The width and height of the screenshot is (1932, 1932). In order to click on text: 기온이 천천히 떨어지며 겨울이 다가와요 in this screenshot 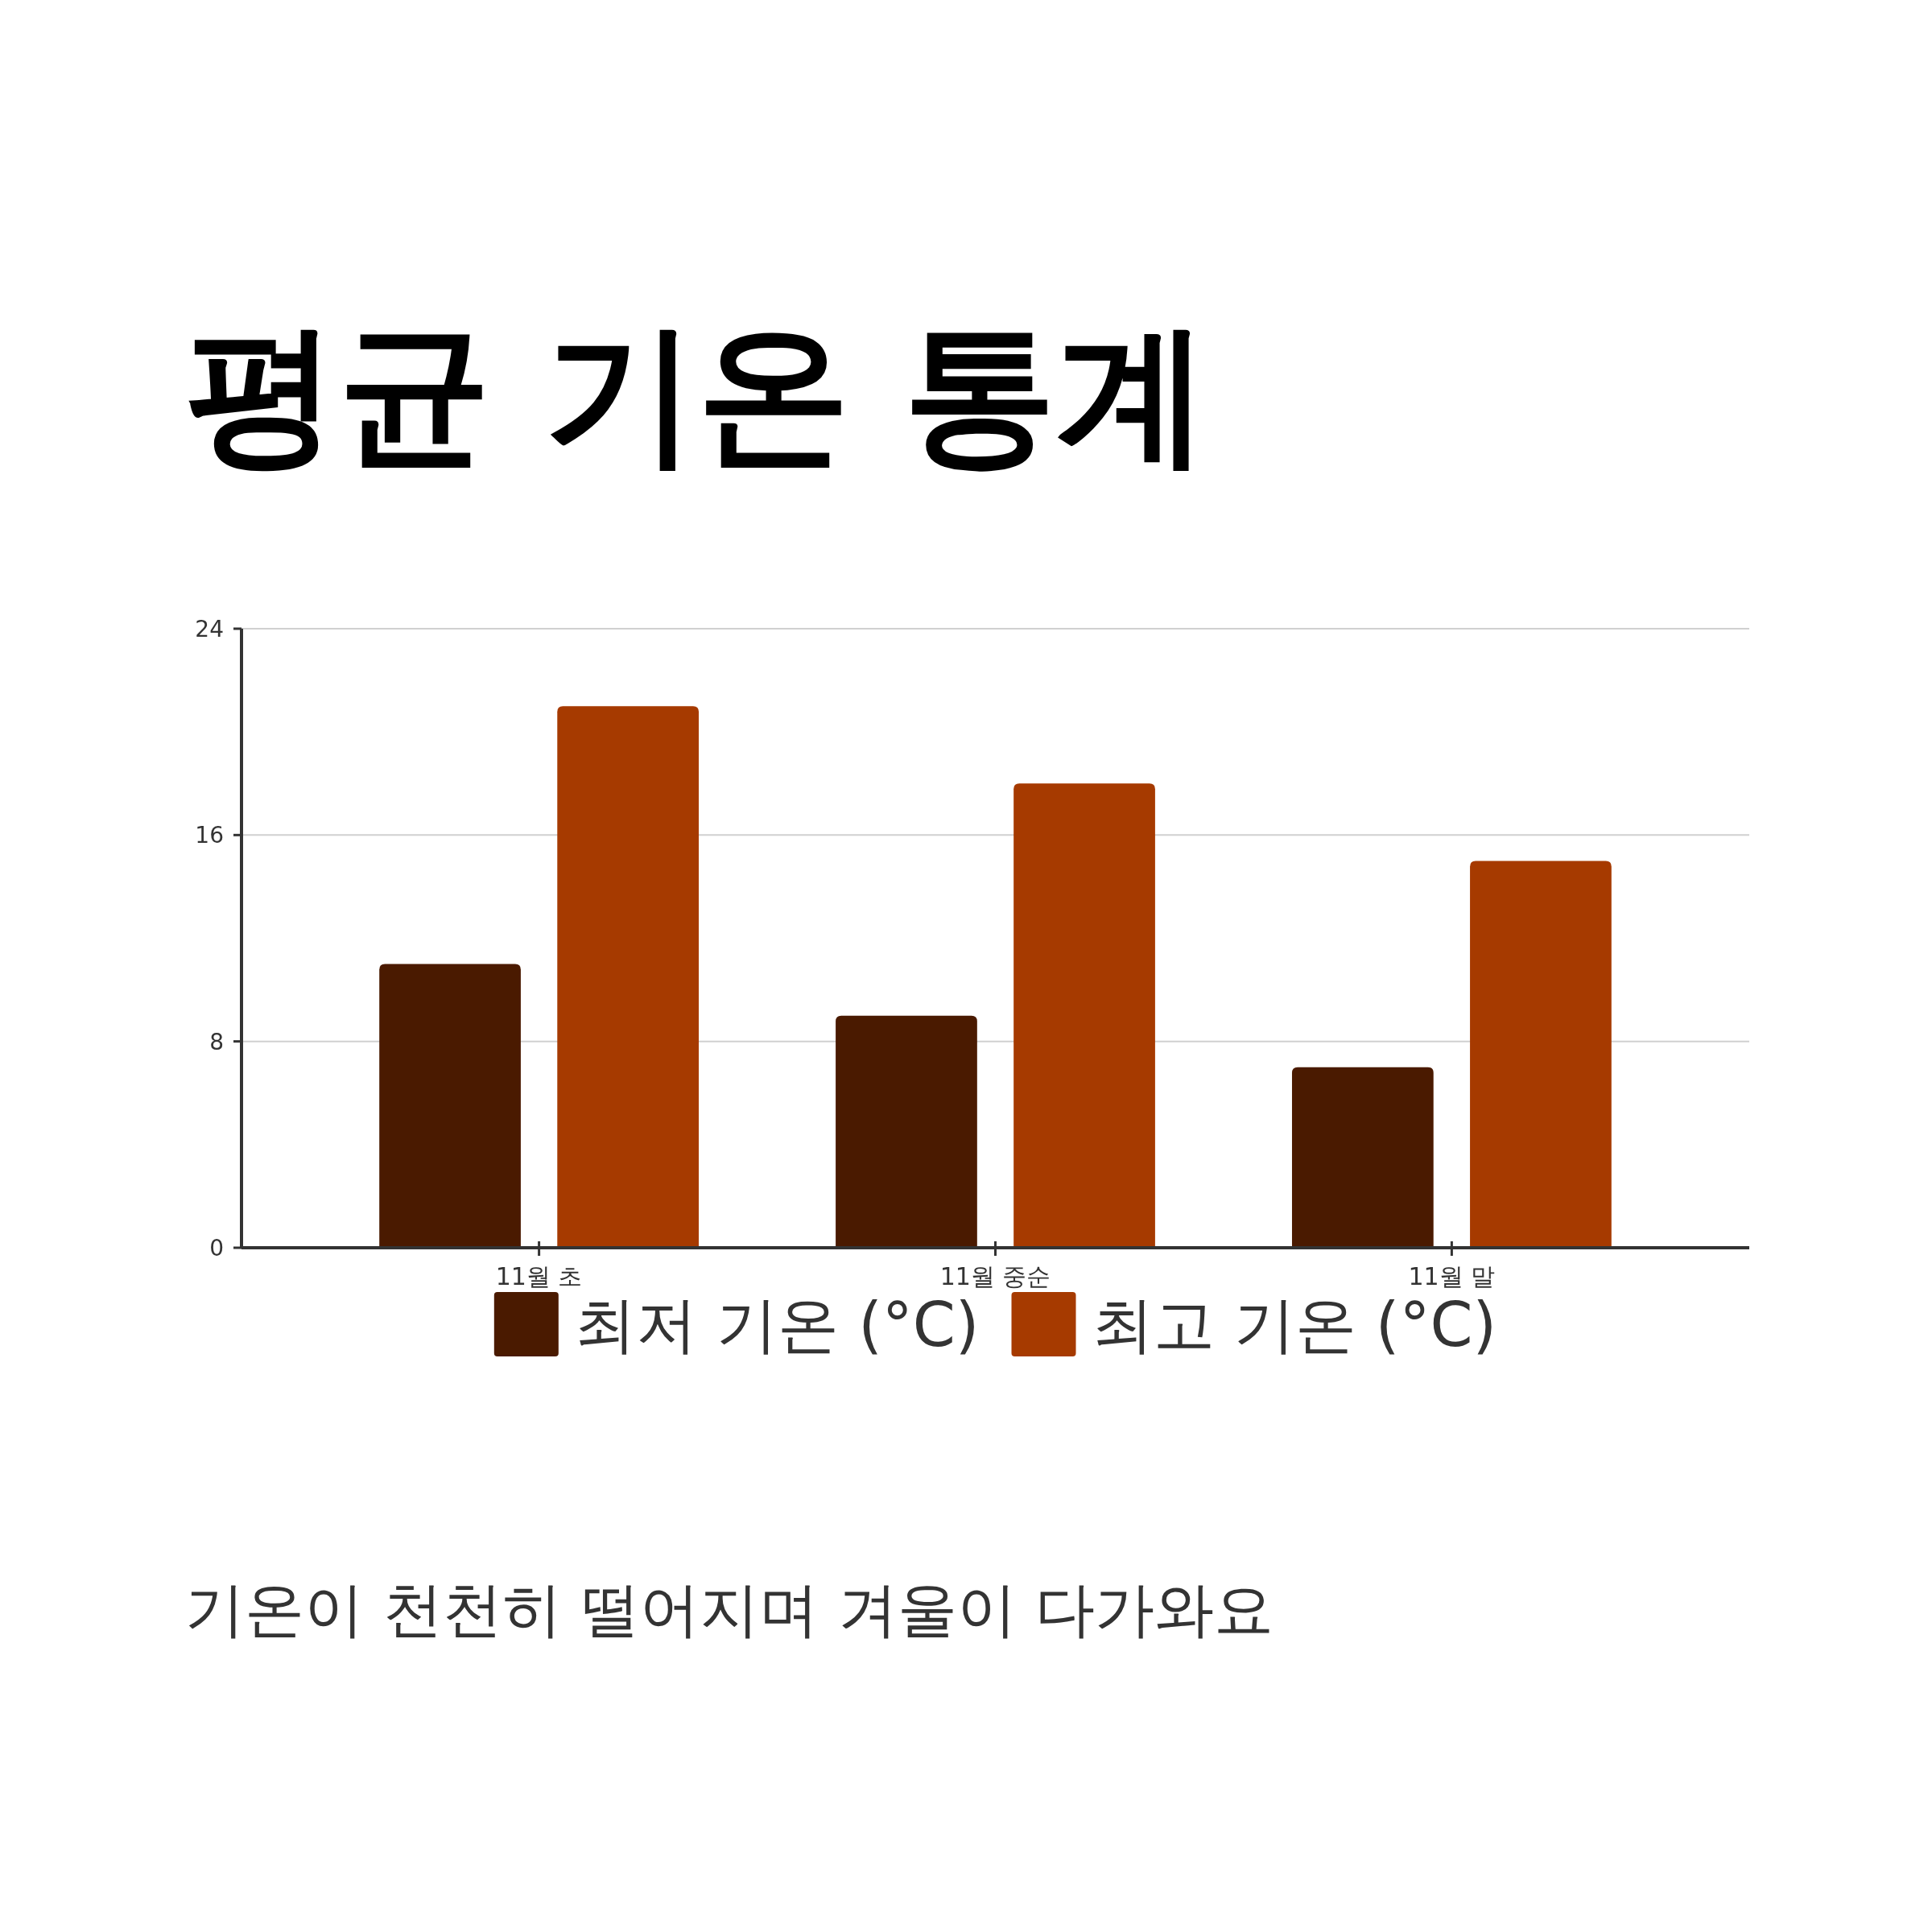, I will do `click(729, 1609)`.